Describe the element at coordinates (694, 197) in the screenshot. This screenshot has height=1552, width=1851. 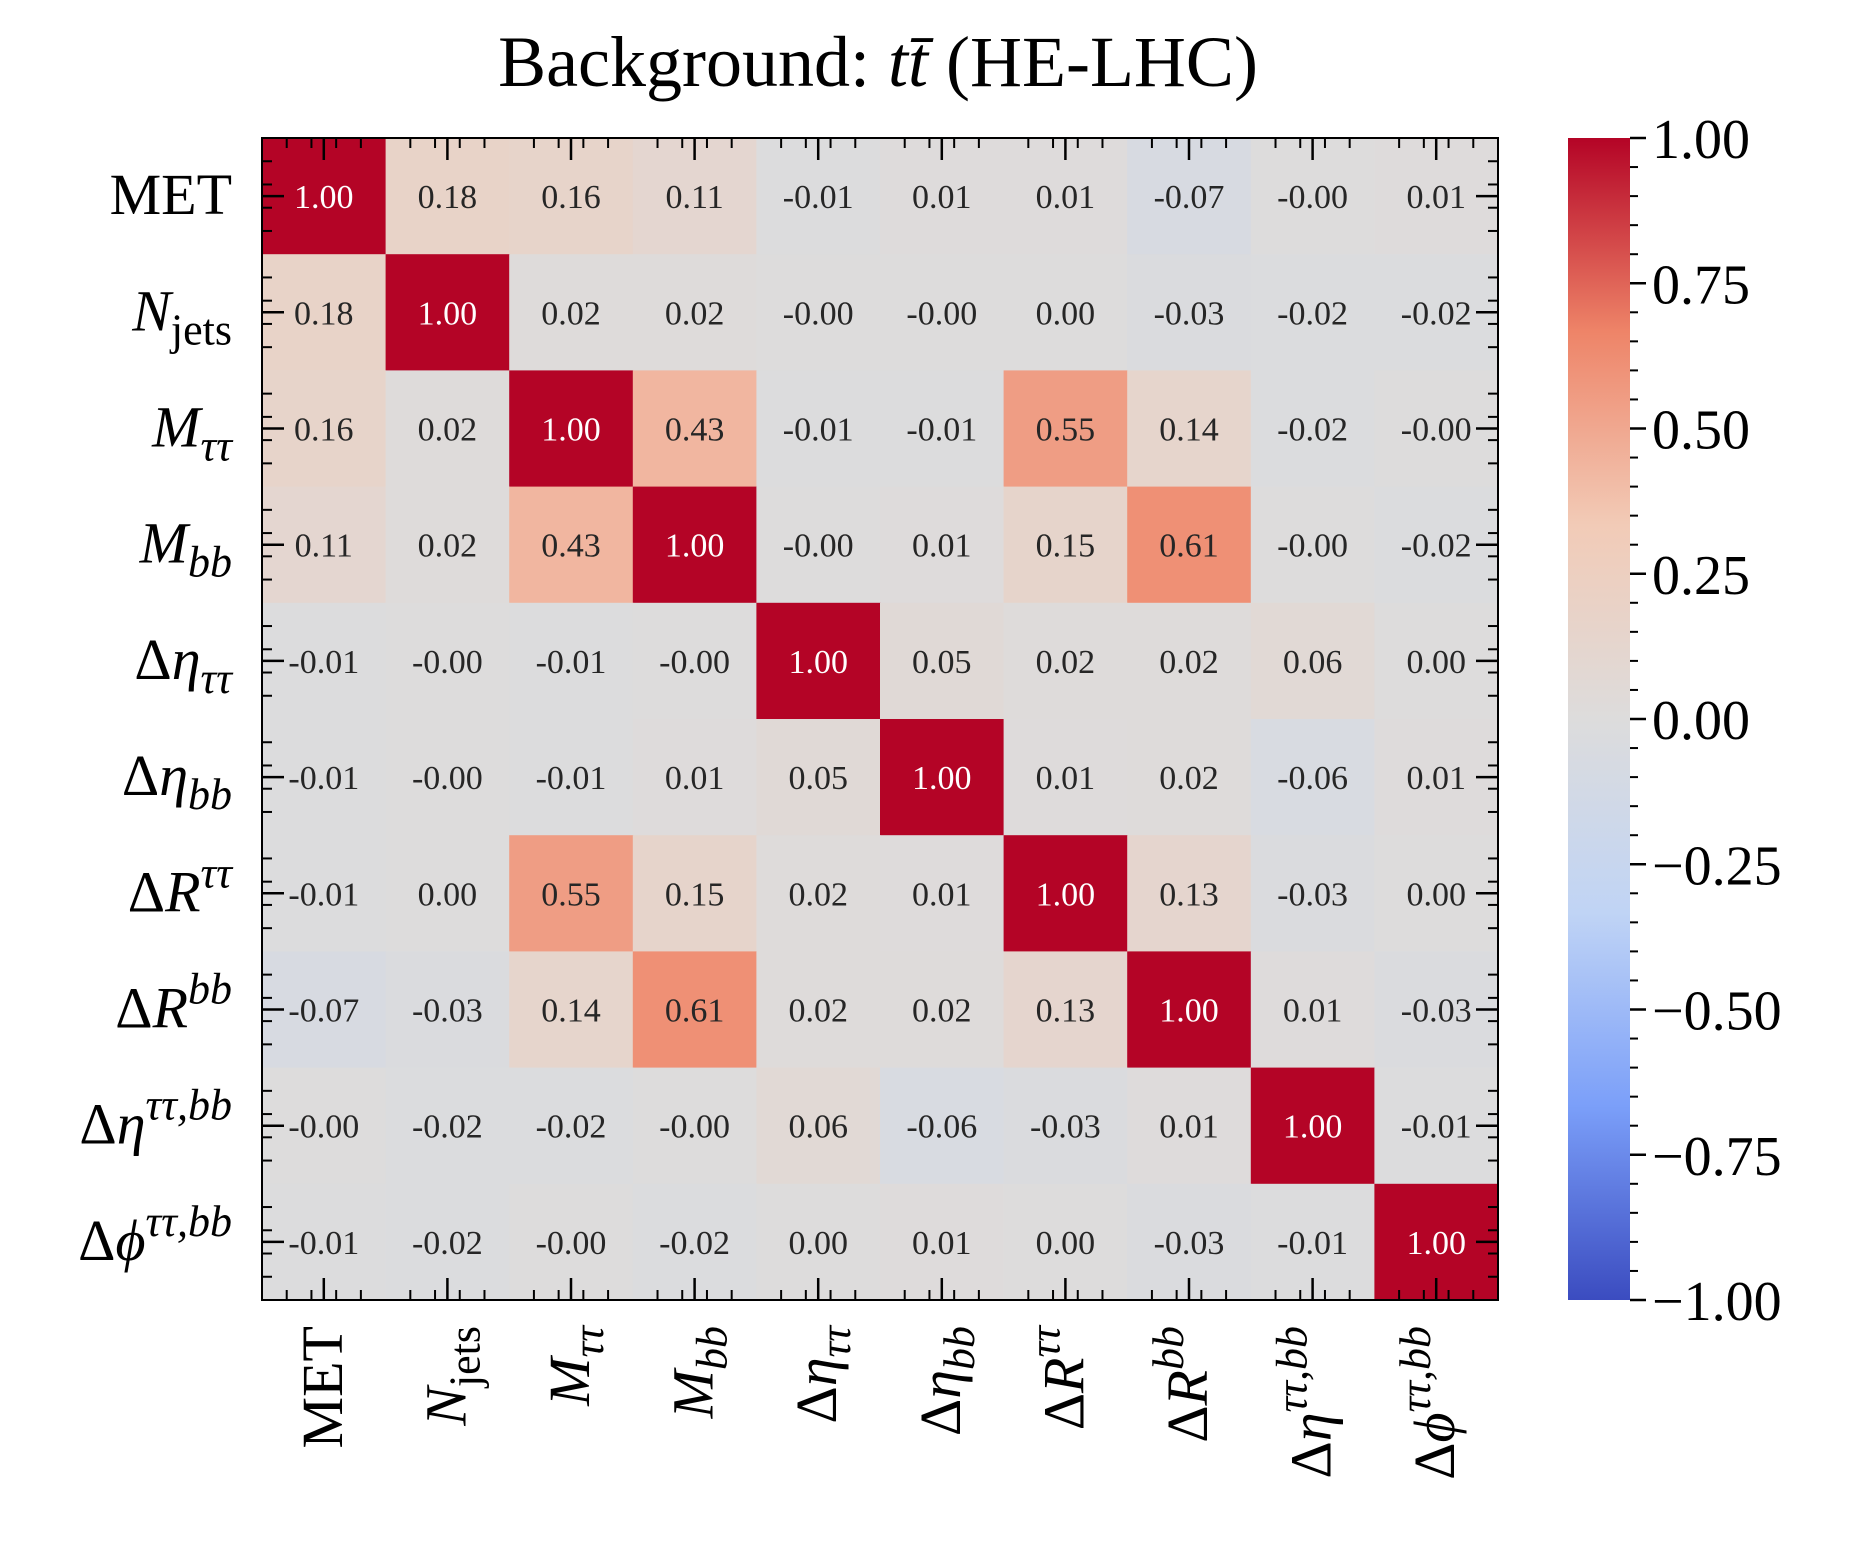
I see `cell-value-label: 0.11` at that location.